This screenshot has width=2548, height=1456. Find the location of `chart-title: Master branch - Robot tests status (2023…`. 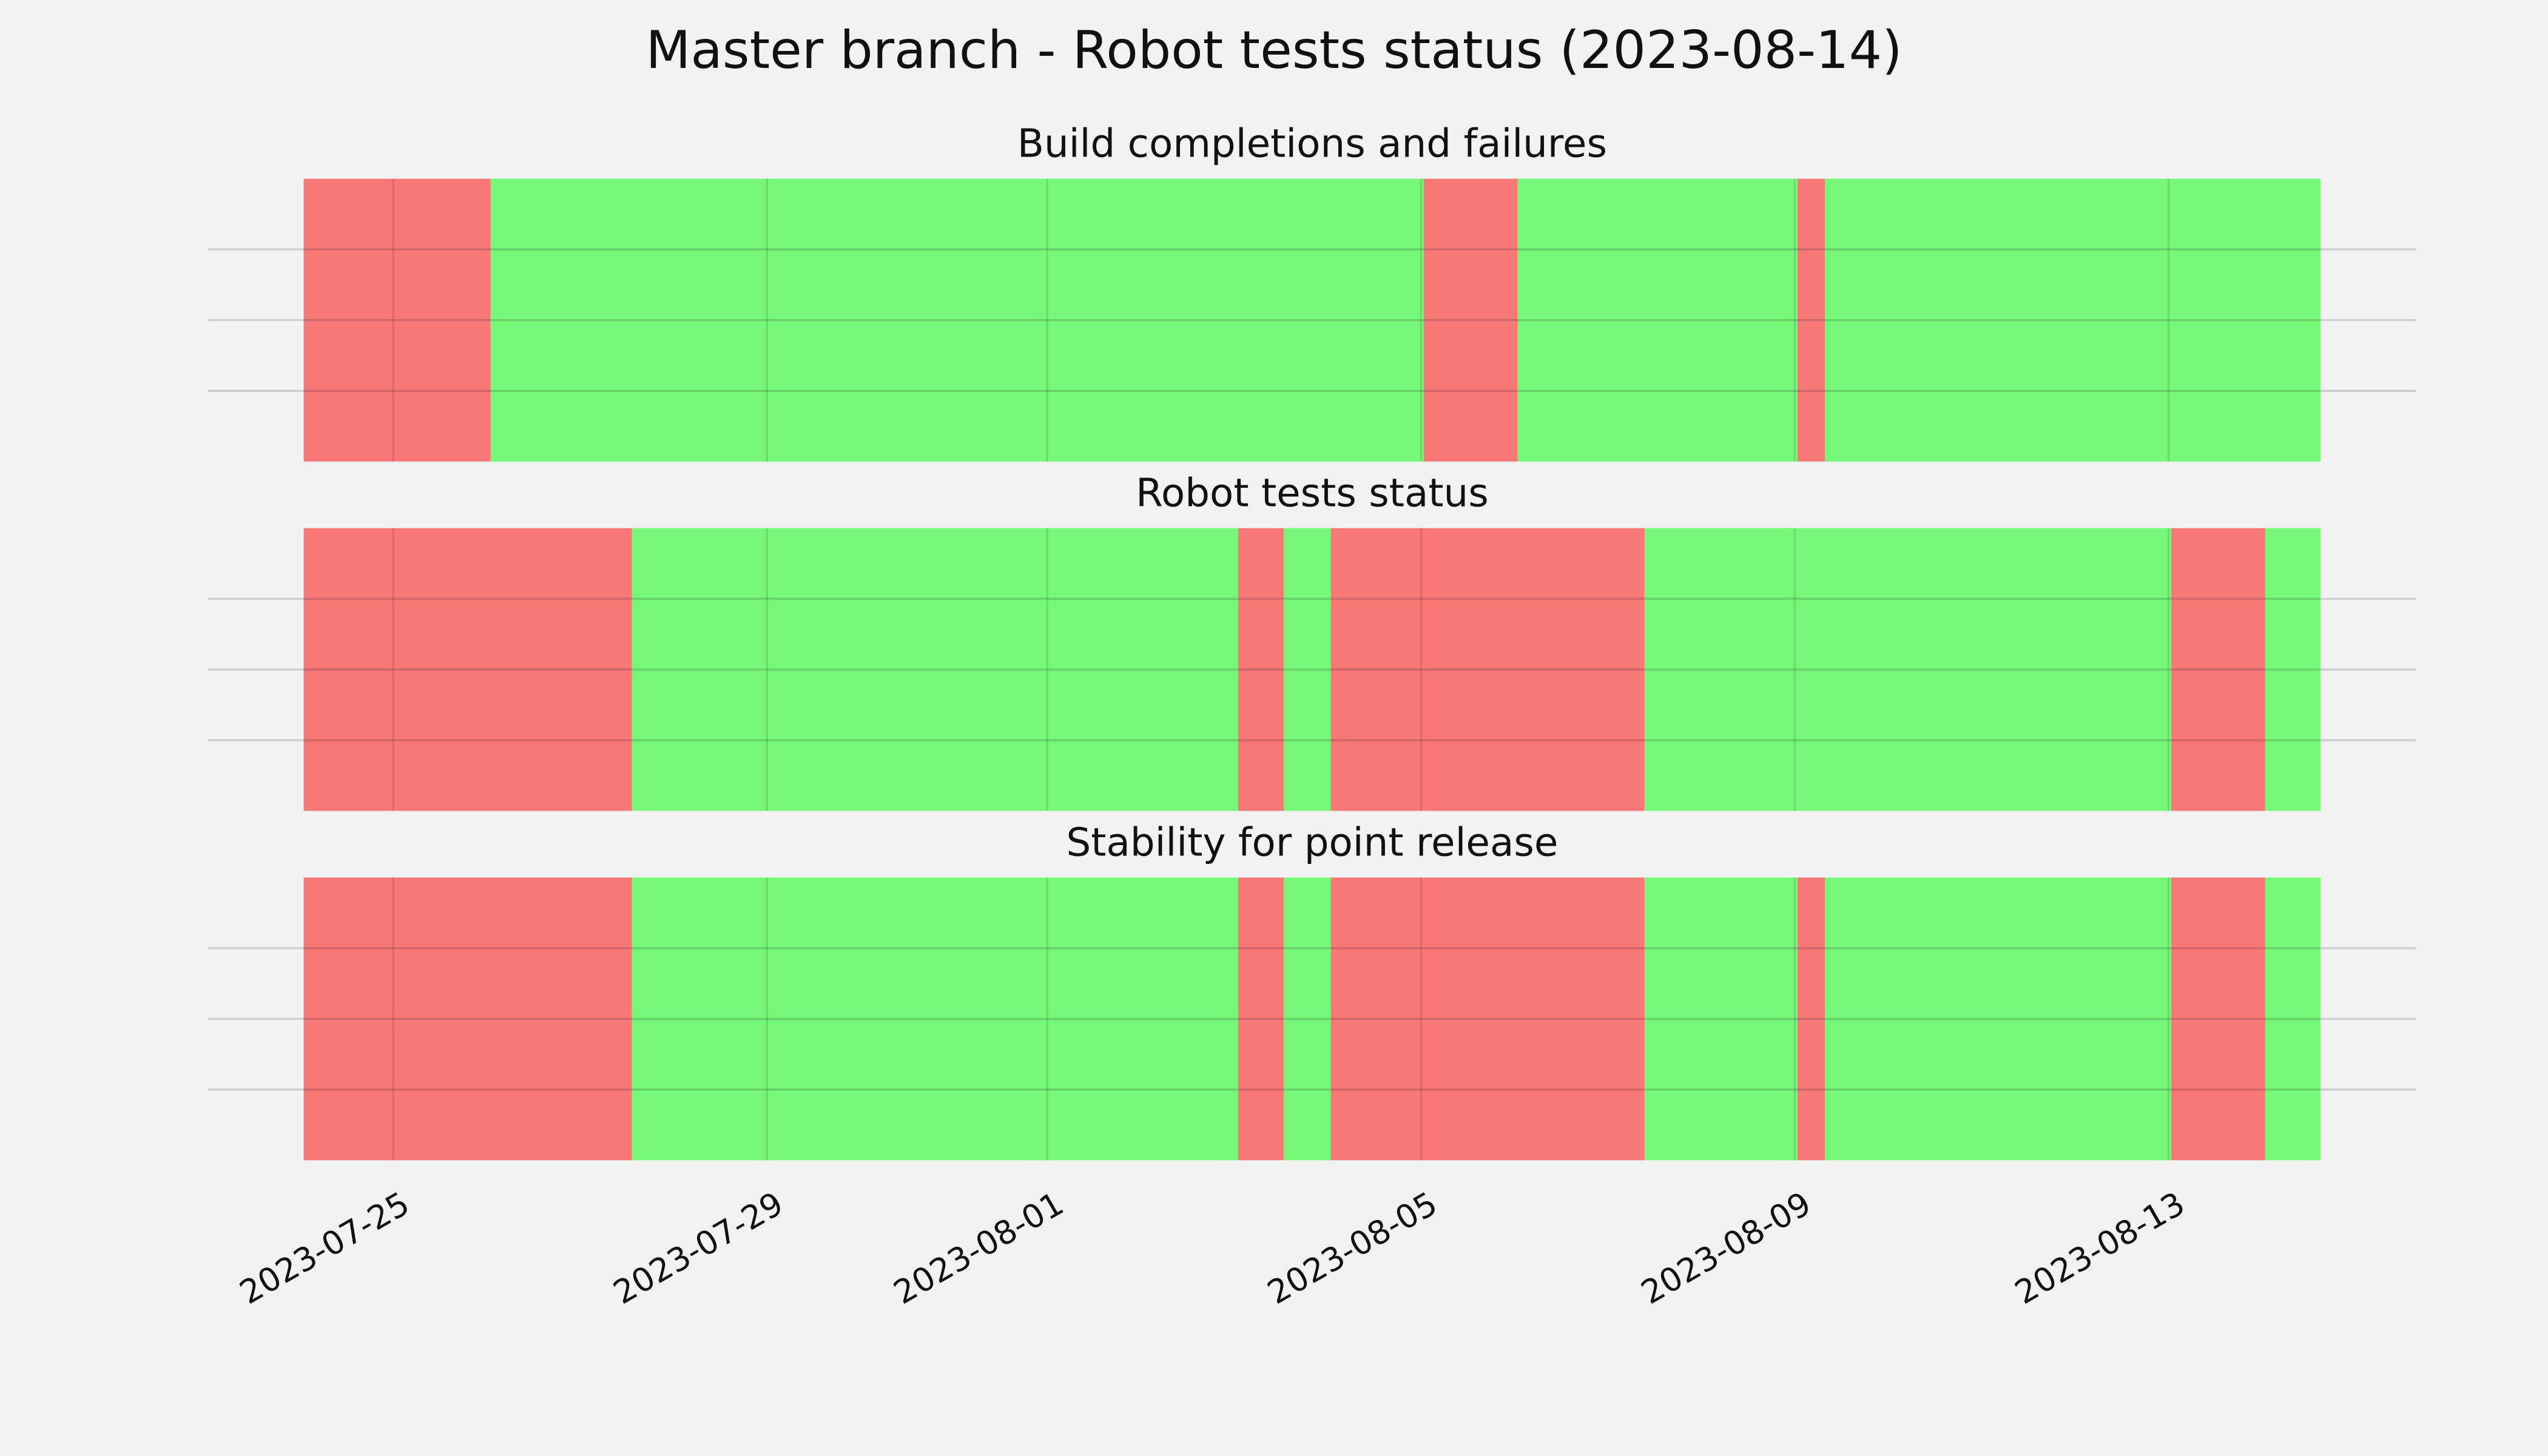

chart-title: Master branch - Robot tests status (2023… is located at coordinates (1273, 50).